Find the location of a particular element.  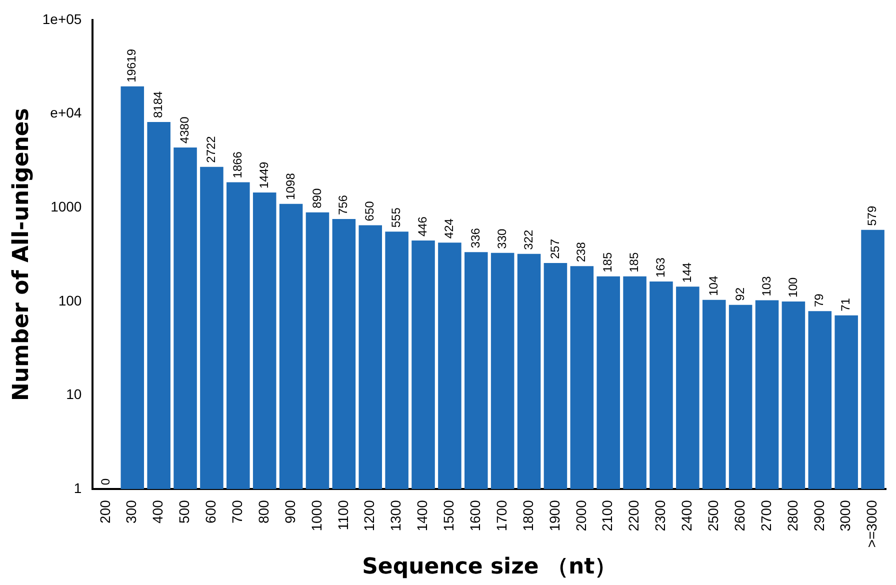

y-tick-label: 1 is located at coordinates (78, 488).